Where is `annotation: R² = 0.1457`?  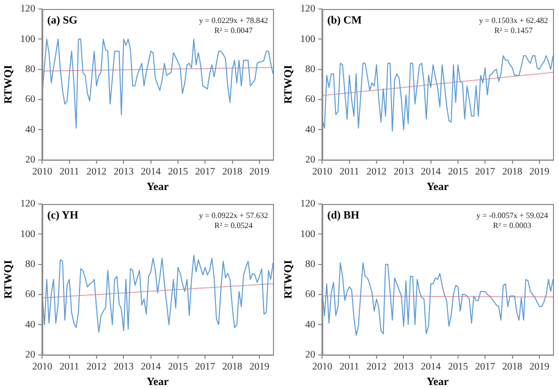 annotation: R² = 0.1457 is located at coordinates (513, 31).